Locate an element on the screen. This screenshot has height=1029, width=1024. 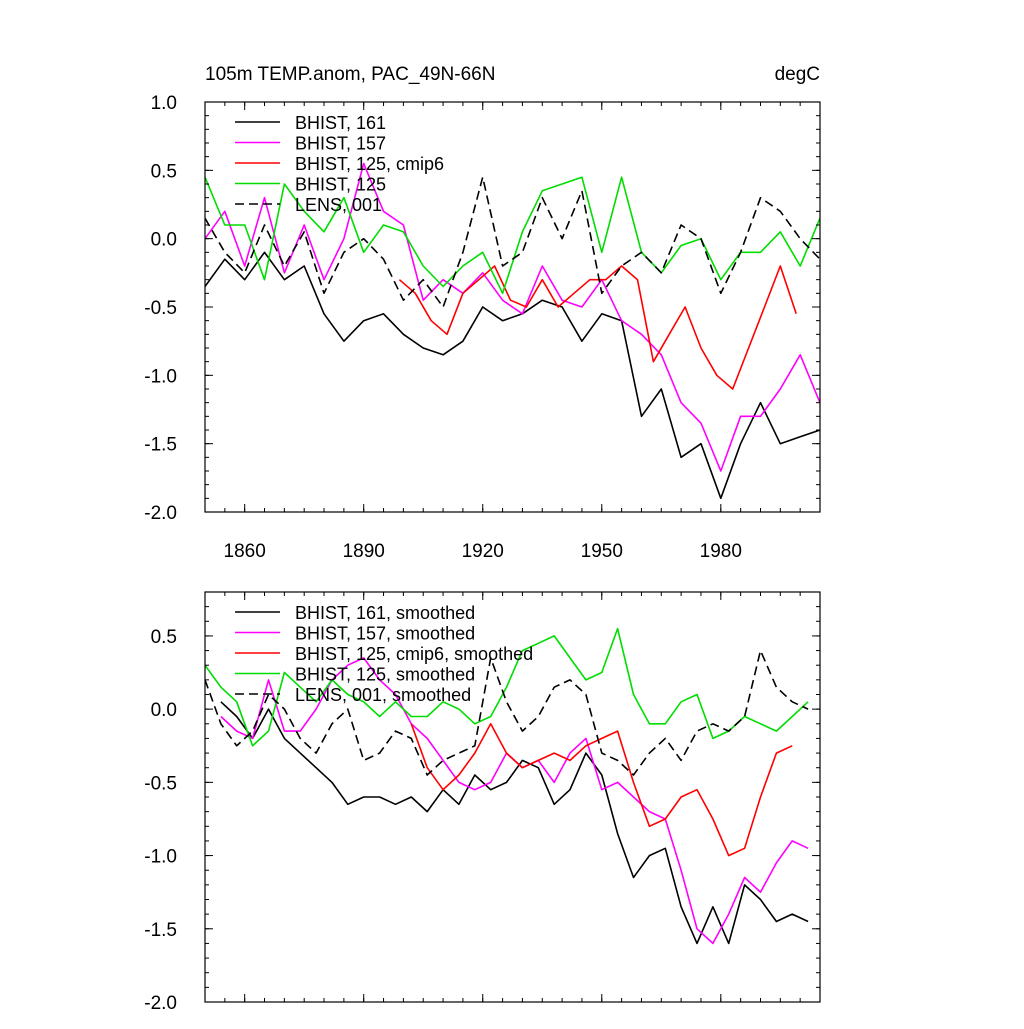
legend-label: BHIST, 125 is located at coordinates (340, 185).